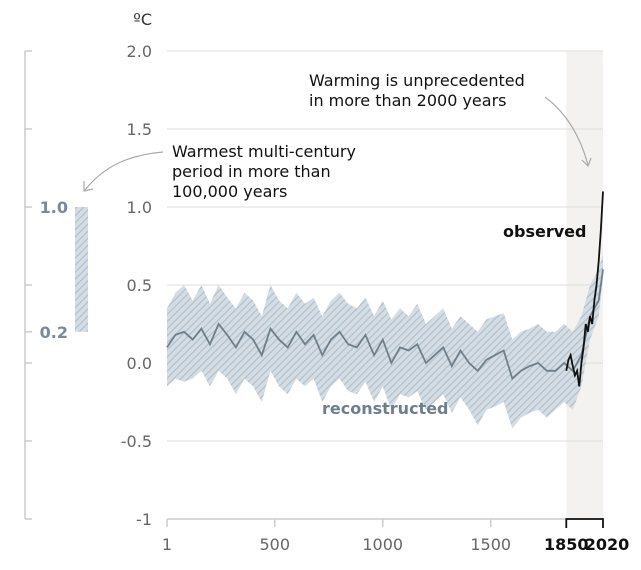 Image resolution: width=641 pixels, height=570 pixels. Describe the element at coordinates (274, 544) in the screenshot. I see `x-tick-label: 500` at that location.